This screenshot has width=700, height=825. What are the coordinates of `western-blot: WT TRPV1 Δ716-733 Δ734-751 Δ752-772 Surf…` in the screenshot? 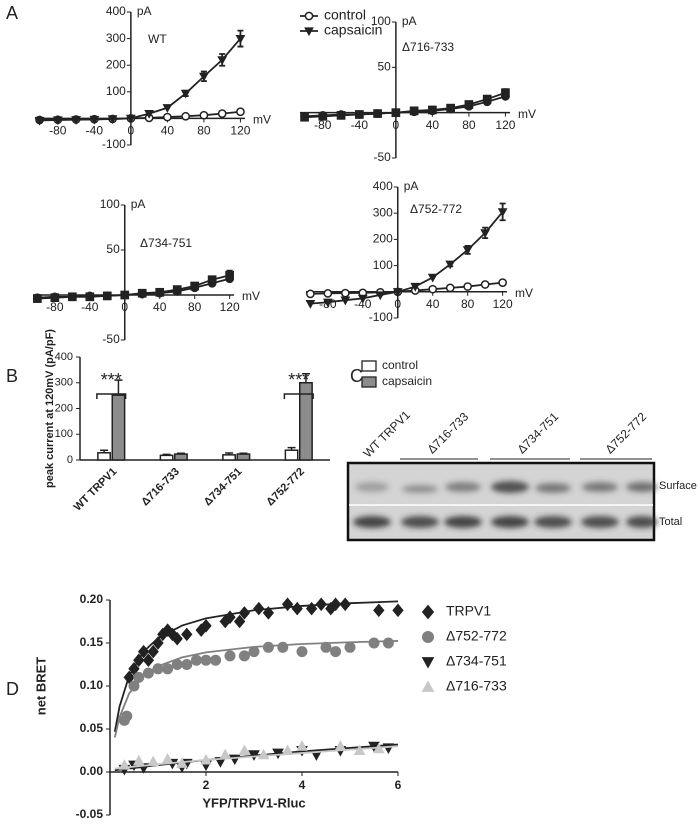 It's located at (521, 475).